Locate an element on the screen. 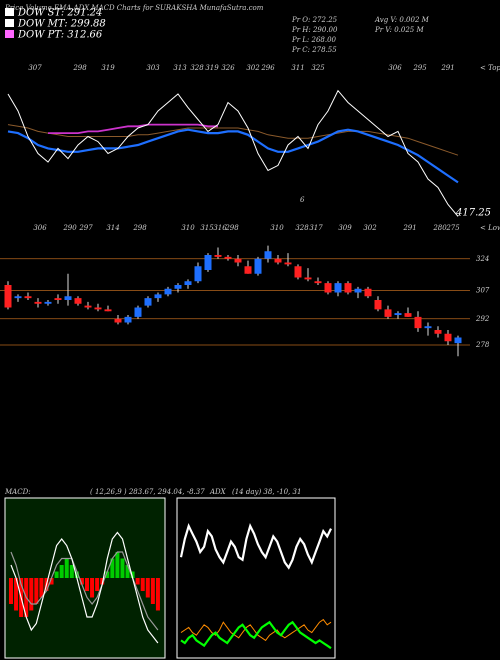 The image size is (500, 660). low-label: 275 is located at coordinates (452, 228).